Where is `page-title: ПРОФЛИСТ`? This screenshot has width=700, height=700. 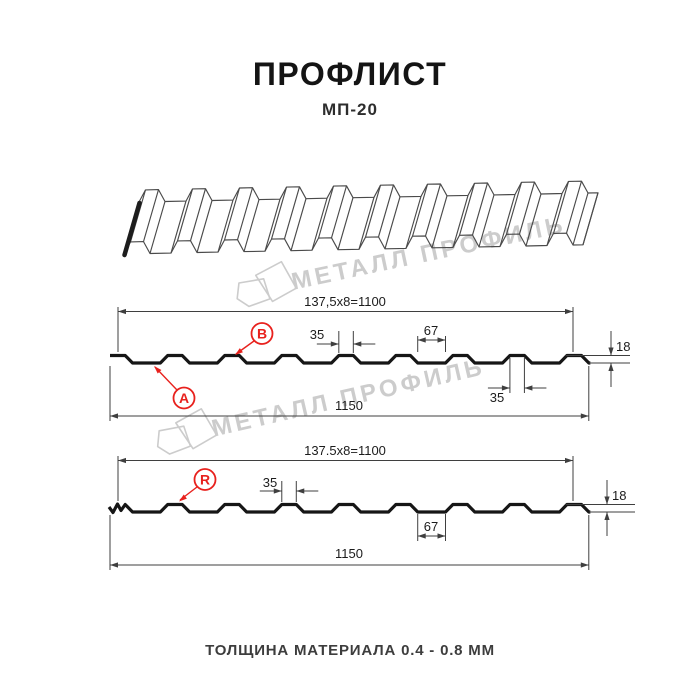 page-title: ПРОФЛИСТ is located at coordinates (350, 74).